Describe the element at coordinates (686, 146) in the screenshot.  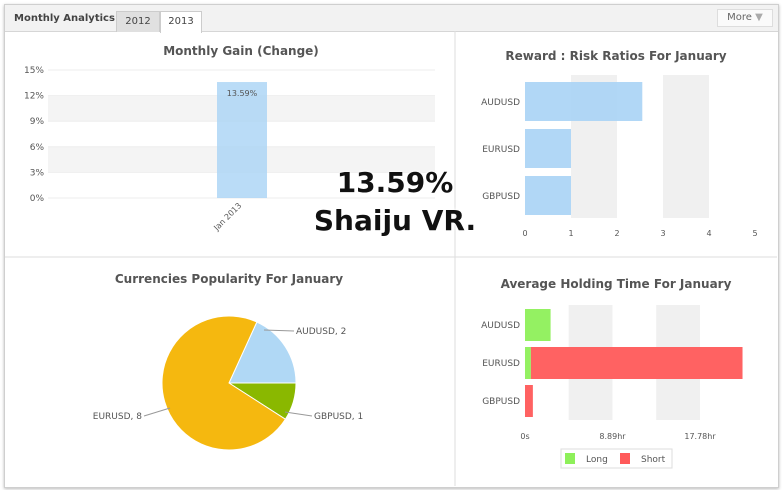
I see `grid-band` at that location.